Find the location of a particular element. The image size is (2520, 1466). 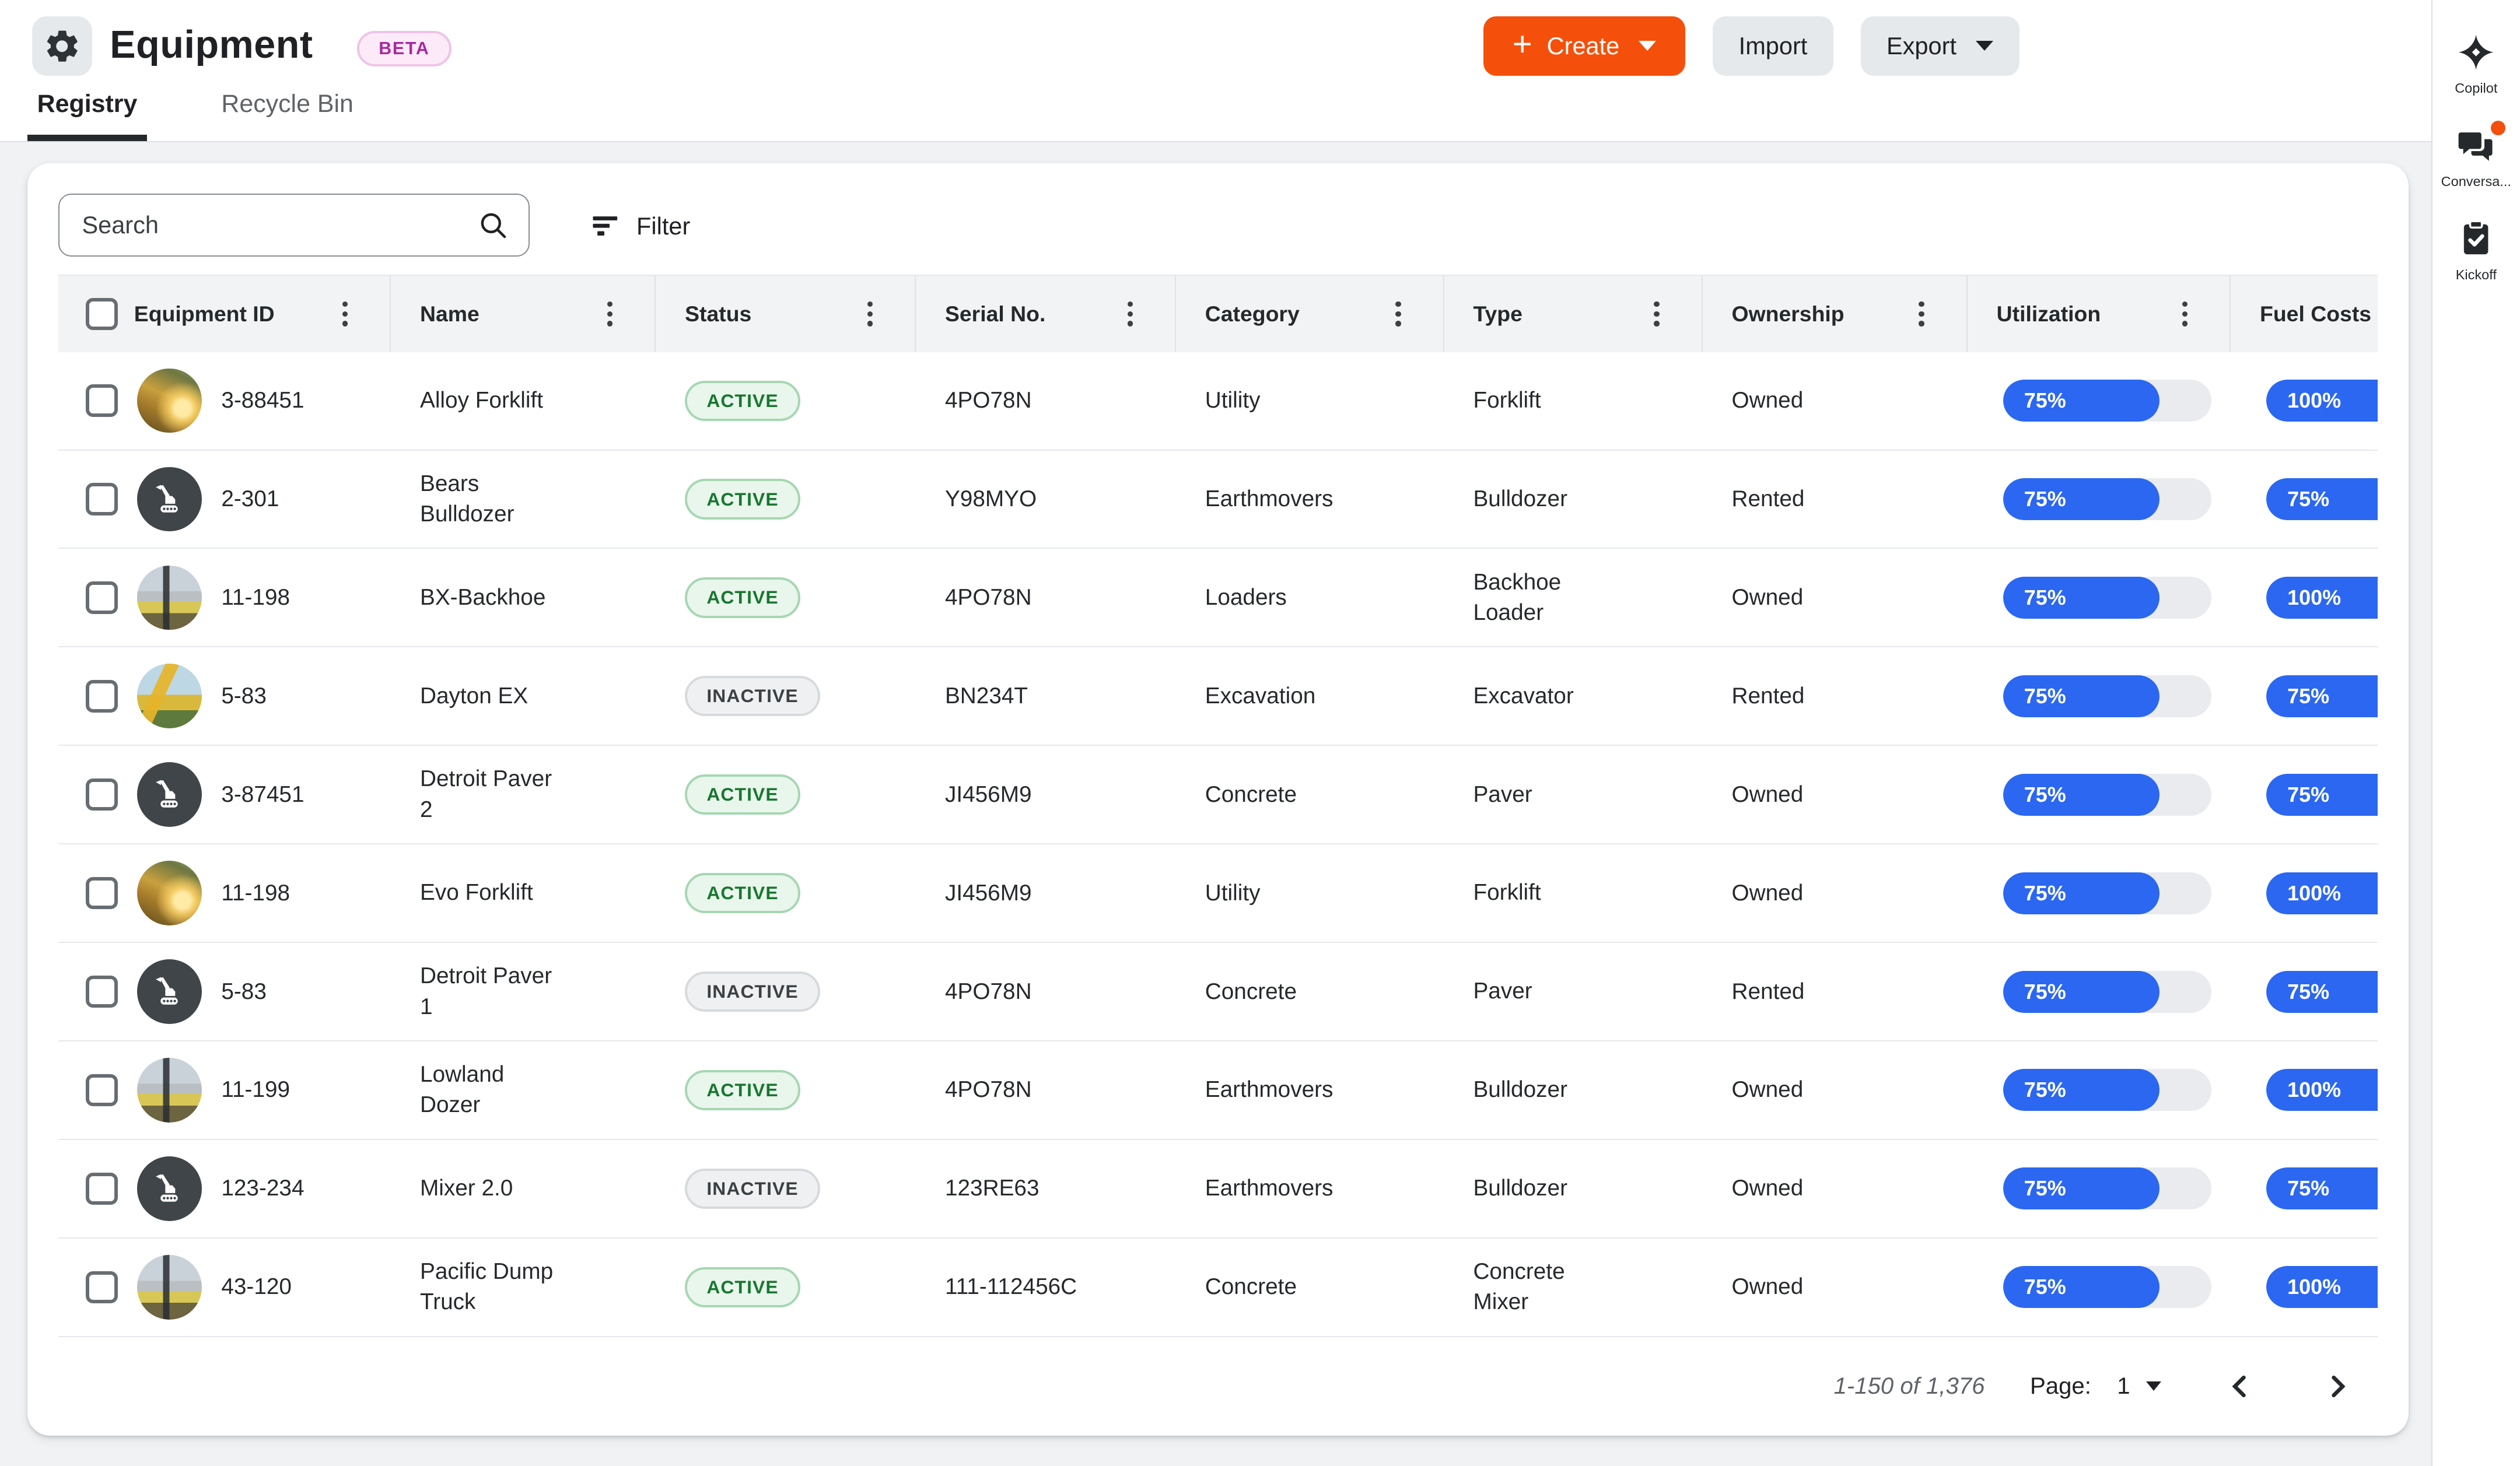

type-value: Excavator is located at coordinates (1524, 696).